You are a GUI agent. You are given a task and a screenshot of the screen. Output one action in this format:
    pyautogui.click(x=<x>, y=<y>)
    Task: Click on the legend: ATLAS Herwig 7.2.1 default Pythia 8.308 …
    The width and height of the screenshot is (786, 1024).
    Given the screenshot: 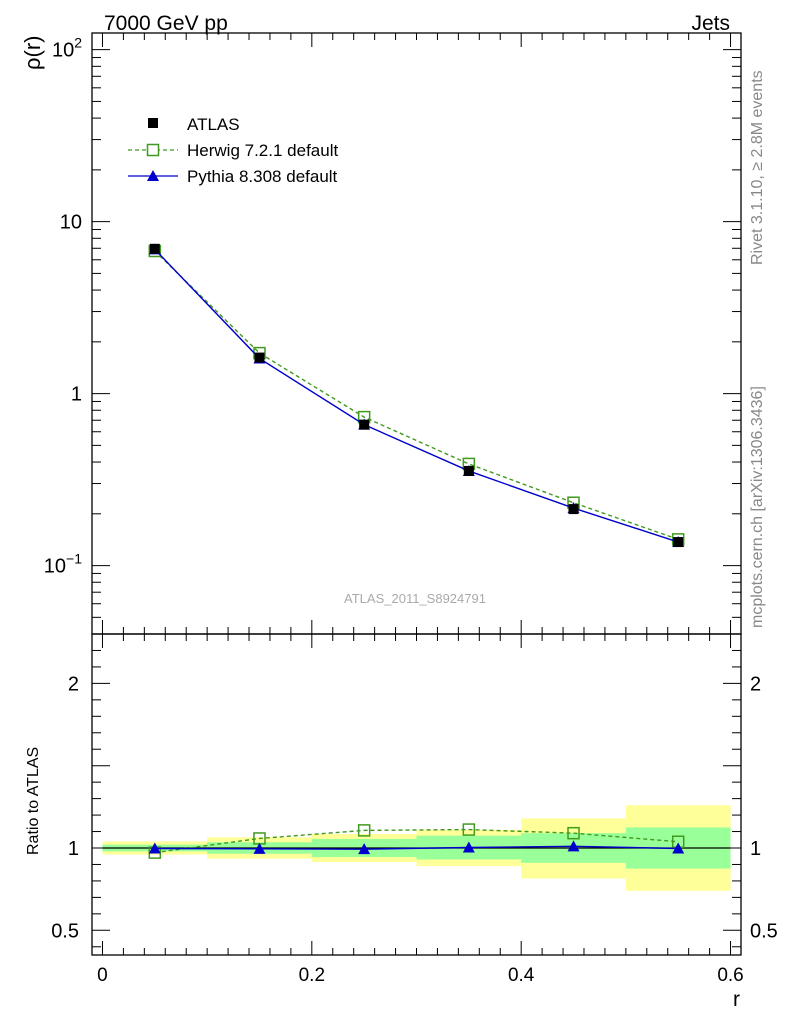 What is the action you would take?
    pyautogui.click(x=233, y=150)
    